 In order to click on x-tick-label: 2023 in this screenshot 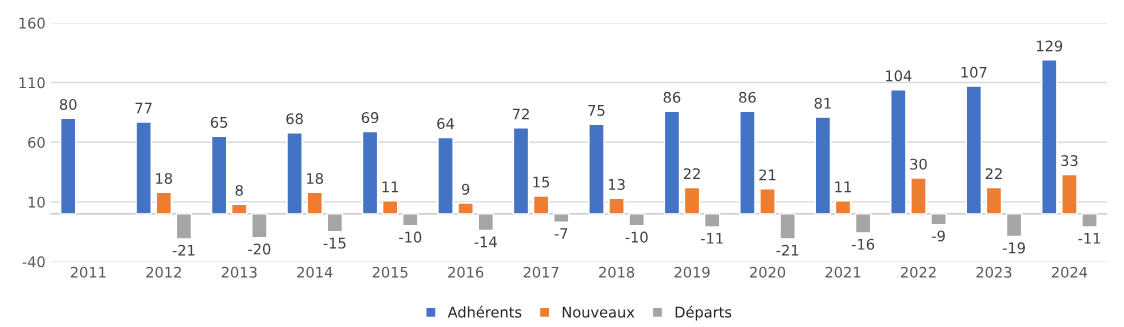, I will do `click(994, 272)`.